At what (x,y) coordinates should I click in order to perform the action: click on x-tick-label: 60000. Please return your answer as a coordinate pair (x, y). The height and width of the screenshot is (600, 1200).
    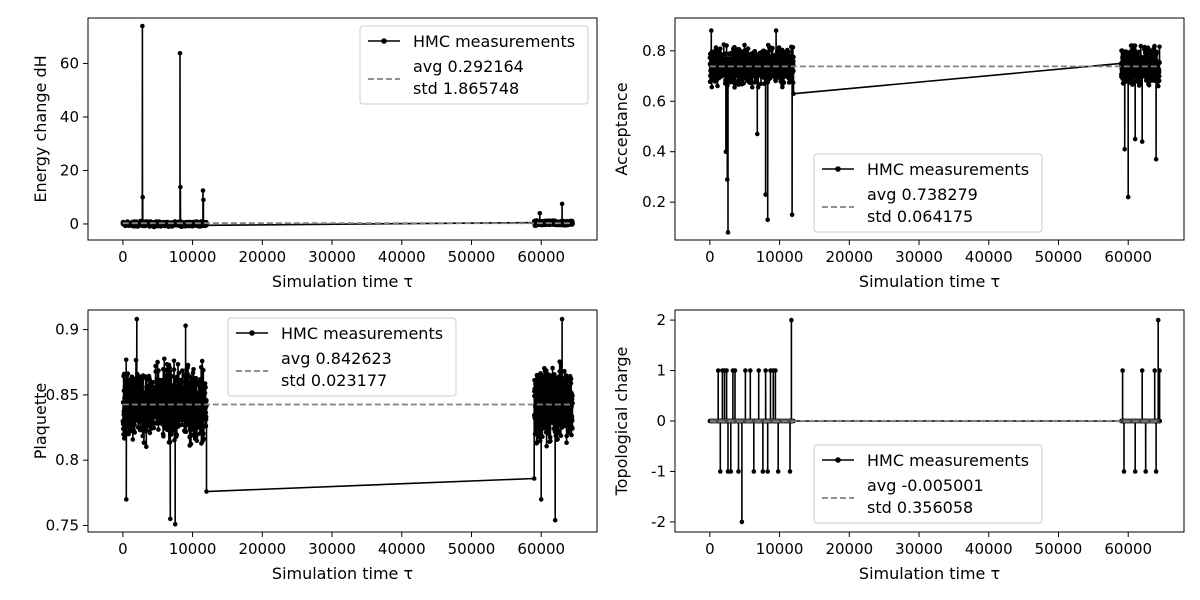
    Looking at the image, I should click on (1128, 257).